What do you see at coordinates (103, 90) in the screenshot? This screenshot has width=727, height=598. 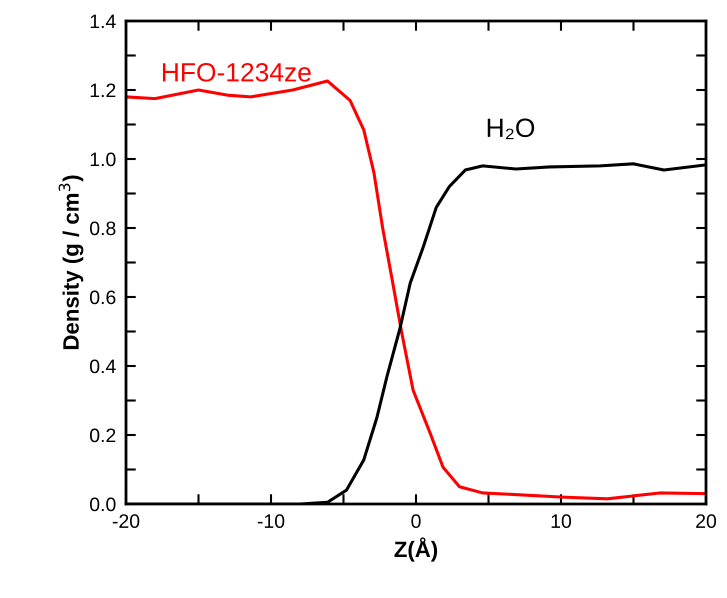 I see `y-tick-label: 1.2` at bounding box center [103, 90].